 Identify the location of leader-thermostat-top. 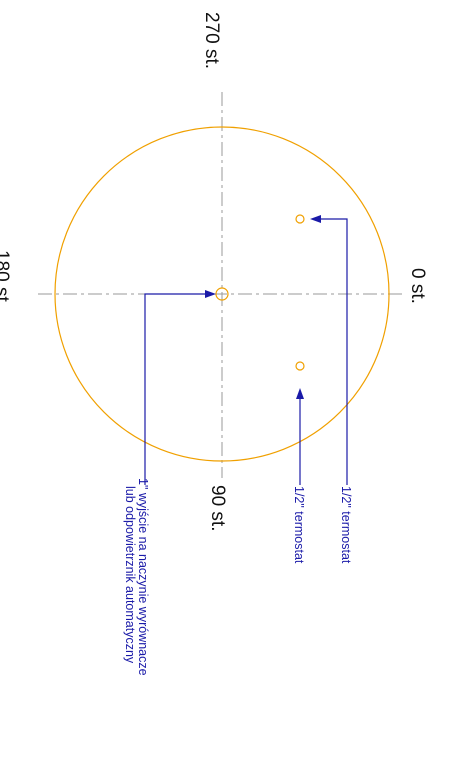
(329, 350).